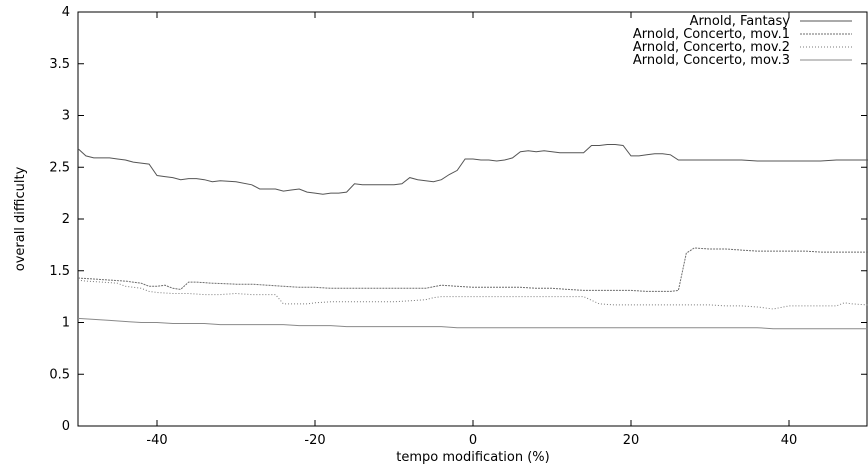 This screenshot has width=868, height=466. I want to click on x-tick-label: 20, so click(631, 440).